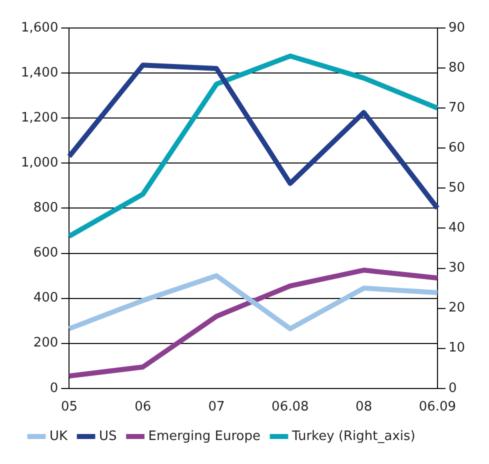 The width and height of the screenshot is (489, 464). Describe the element at coordinates (457, 148) in the screenshot. I see `y2-tick-label: 60` at that location.